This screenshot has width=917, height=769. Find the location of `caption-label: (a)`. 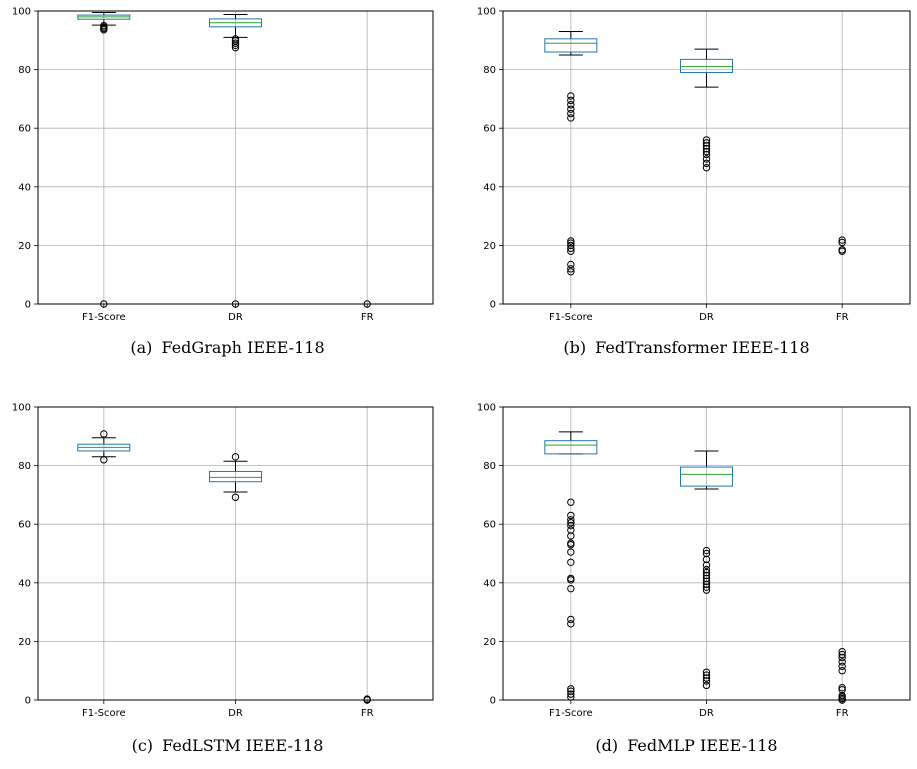

caption-label: (a) is located at coordinates (141, 347).